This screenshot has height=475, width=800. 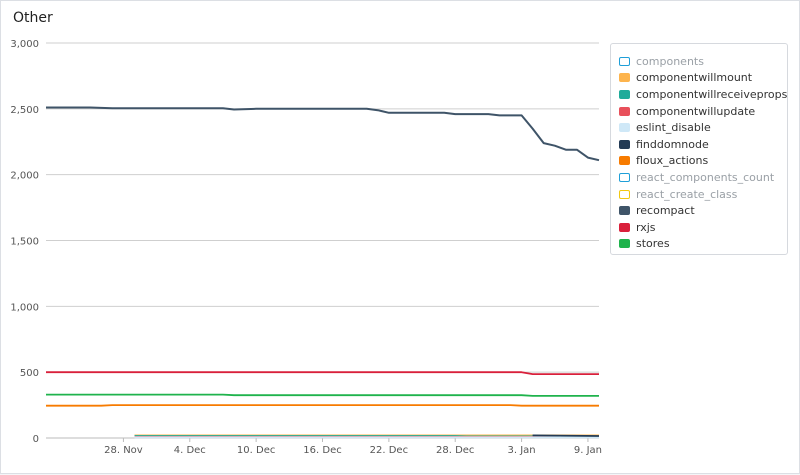 I want to click on legend-item-recompact: recompact, so click(x=703, y=210).